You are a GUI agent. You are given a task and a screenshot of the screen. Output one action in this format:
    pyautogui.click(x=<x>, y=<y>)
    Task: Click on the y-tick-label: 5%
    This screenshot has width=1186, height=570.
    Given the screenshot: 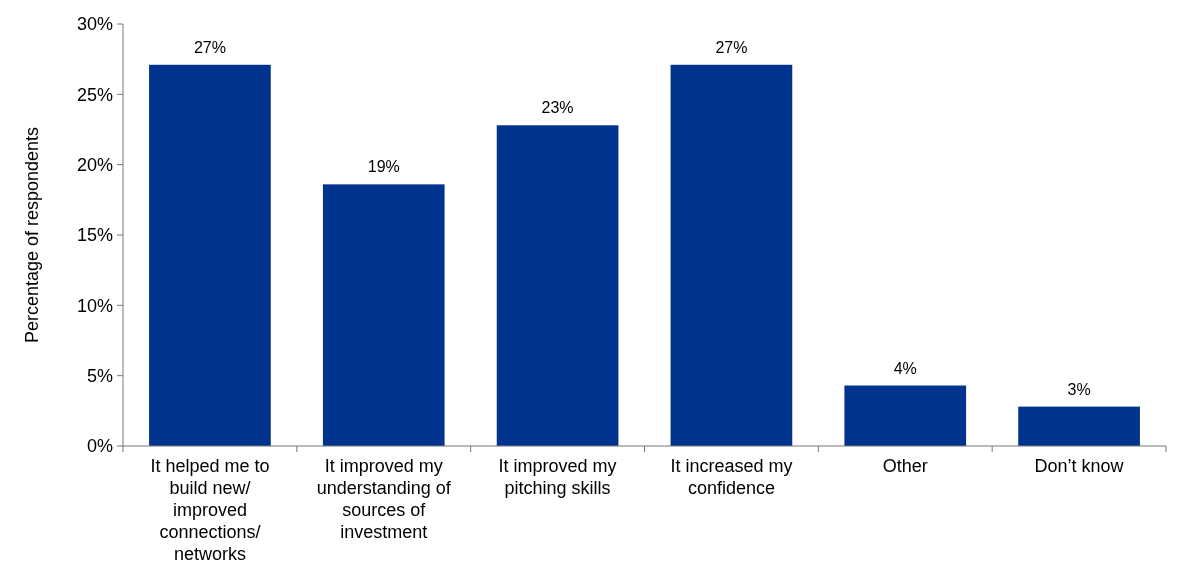 What is the action you would take?
    pyautogui.click(x=99, y=375)
    